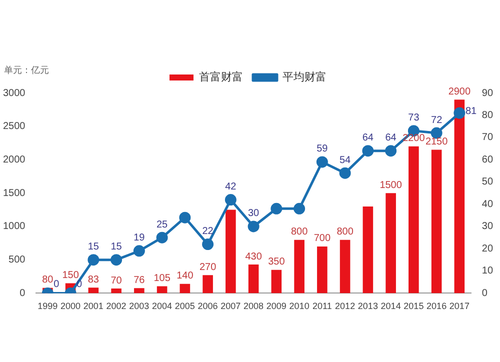 This screenshot has height=362, width=500. Describe the element at coordinates (14, 226) in the screenshot. I see `y-tick-label: 1000` at that location.